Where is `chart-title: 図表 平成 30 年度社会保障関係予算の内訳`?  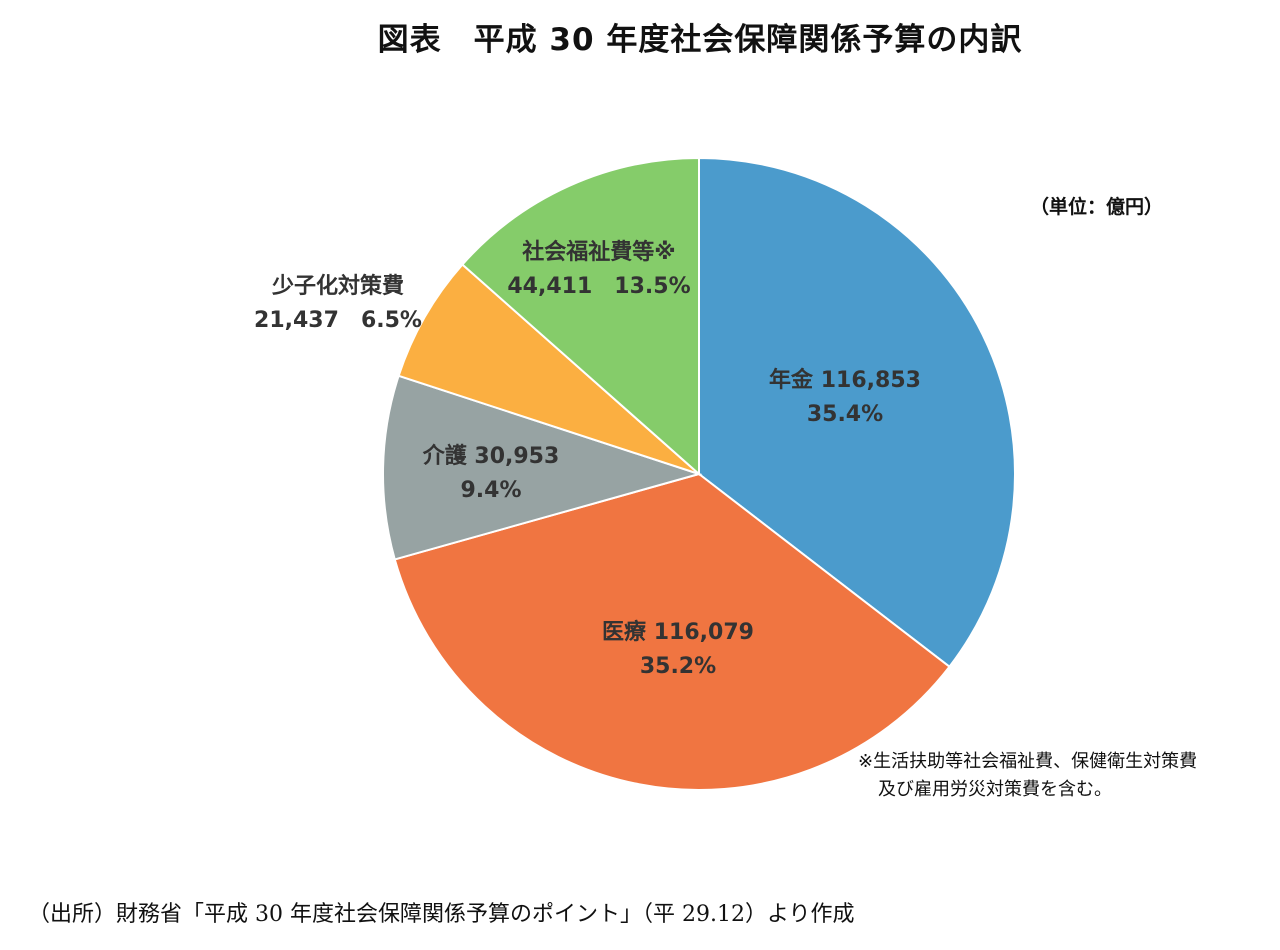
chart-title: 図表 平成 30 年度社会保障関係予算の内訳 is located at coordinates (700, 40).